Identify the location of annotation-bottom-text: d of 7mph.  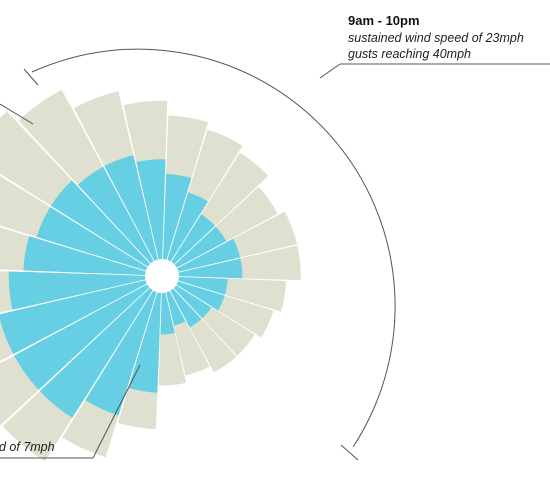
(27, 447).